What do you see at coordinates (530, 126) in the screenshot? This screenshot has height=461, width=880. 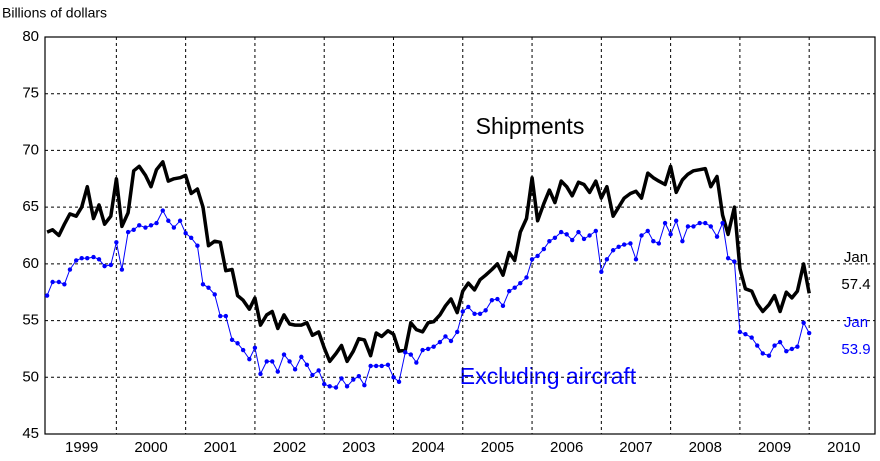 I see `series-label: Shipments` at bounding box center [530, 126].